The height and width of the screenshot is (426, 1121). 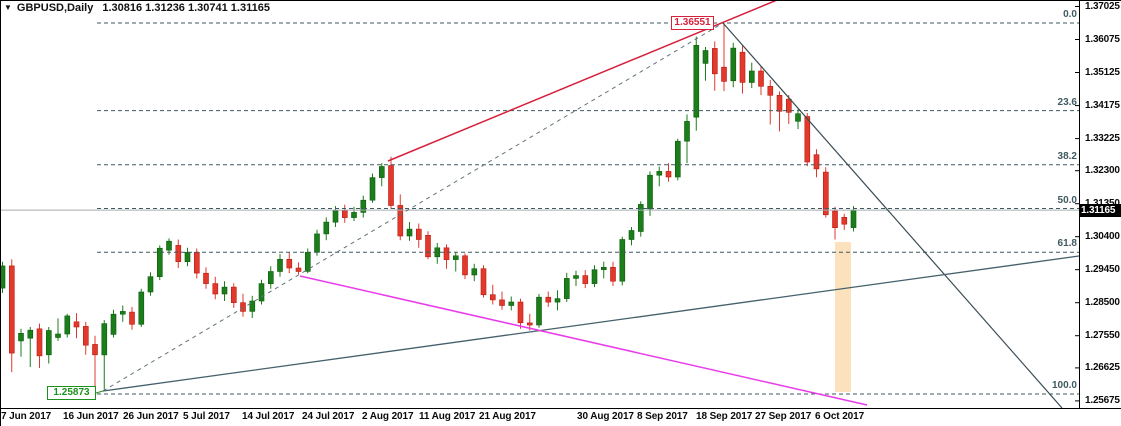 What do you see at coordinates (843, 317) in the screenshot?
I see `highlight-zone` at bounding box center [843, 317].